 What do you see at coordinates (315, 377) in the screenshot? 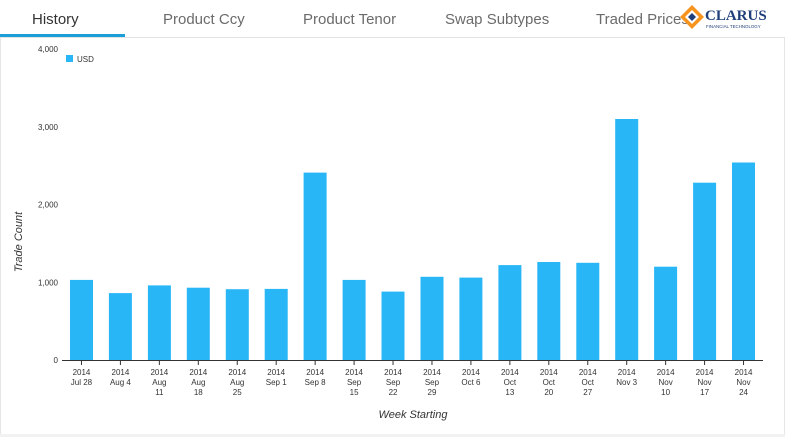
I see `x-tick-label: 2014 Sep 8` at bounding box center [315, 377].